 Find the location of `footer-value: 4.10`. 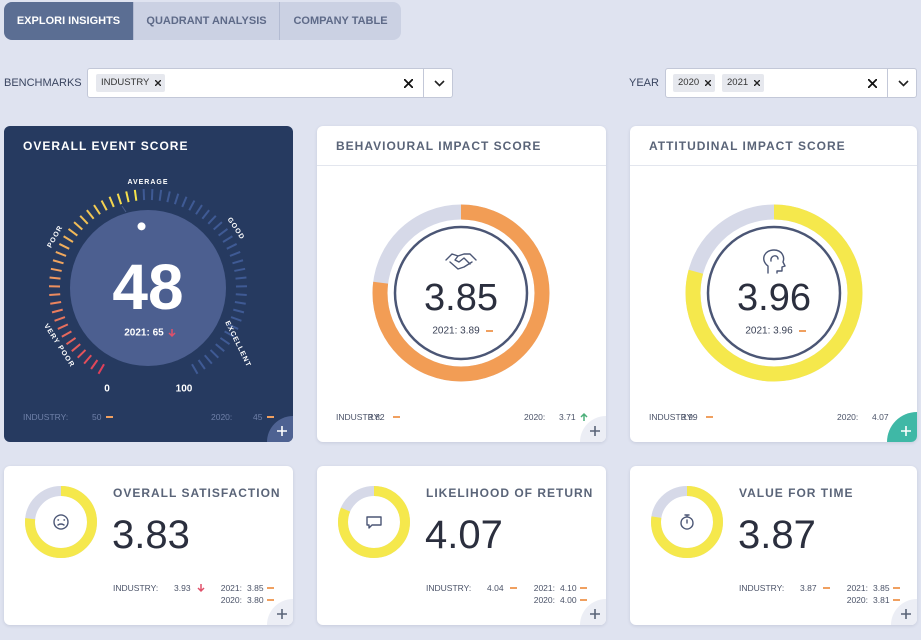

footer-value: 4.10 is located at coordinates (568, 588).